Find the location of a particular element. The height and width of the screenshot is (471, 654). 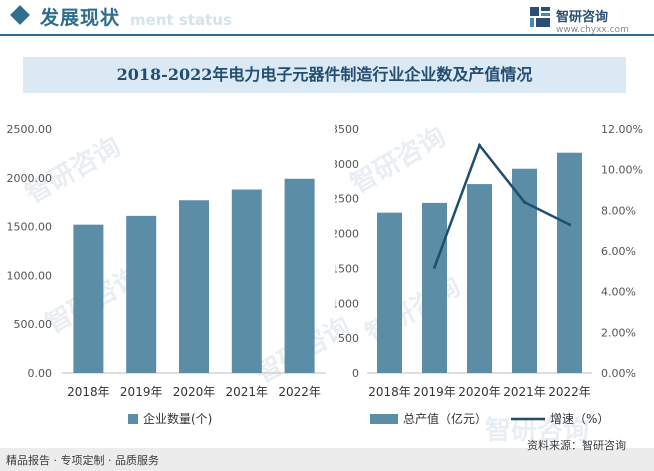

y-tick-label: 2000.00 is located at coordinates (30, 178).